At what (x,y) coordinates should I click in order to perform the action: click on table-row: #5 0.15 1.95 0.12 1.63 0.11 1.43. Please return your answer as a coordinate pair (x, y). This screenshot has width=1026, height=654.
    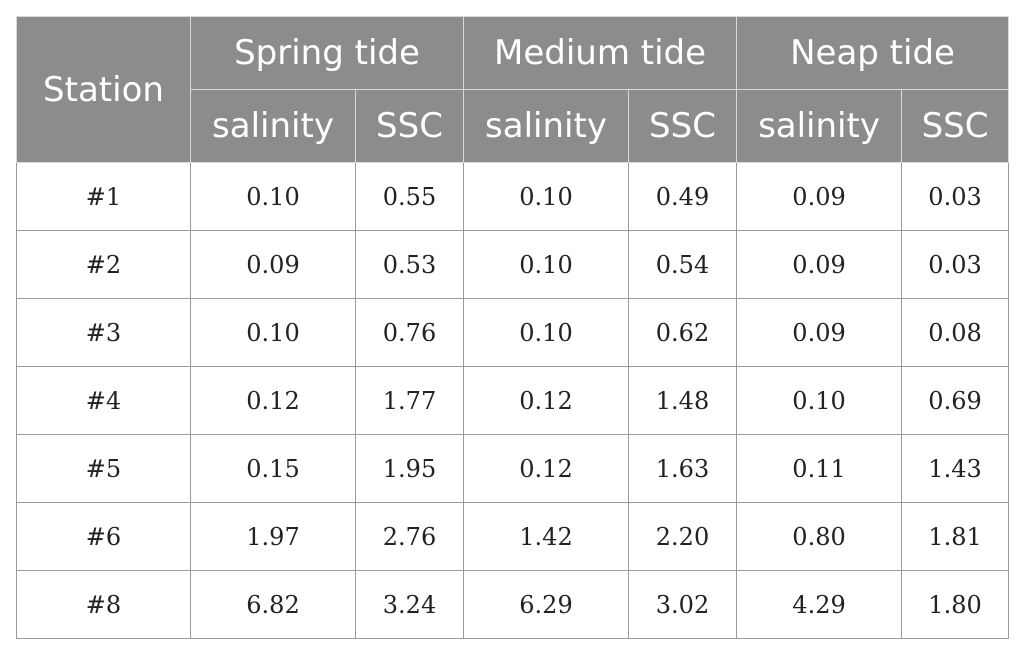
    Looking at the image, I should click on (513, 468).